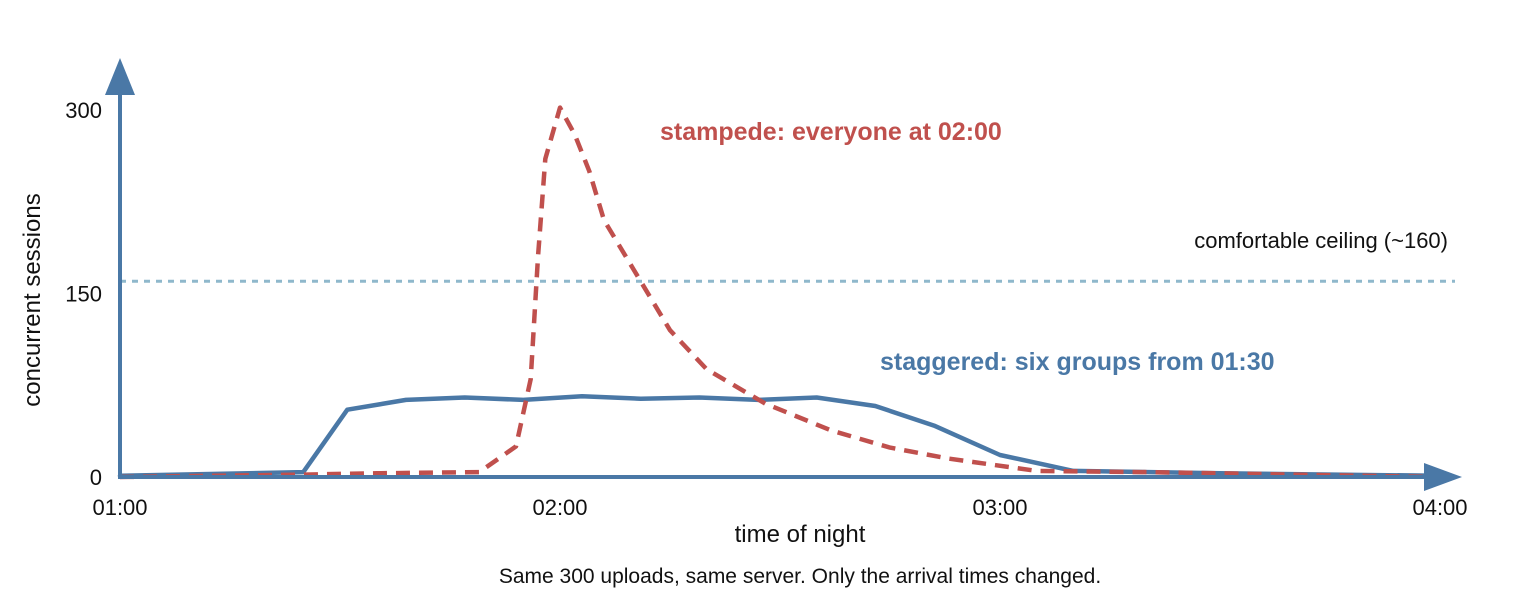 The width and height of the screenshot is (1520, 600). Describe the element at coordinates (780, 436) in the screenshot. I see `series-line-staggered` at that location.